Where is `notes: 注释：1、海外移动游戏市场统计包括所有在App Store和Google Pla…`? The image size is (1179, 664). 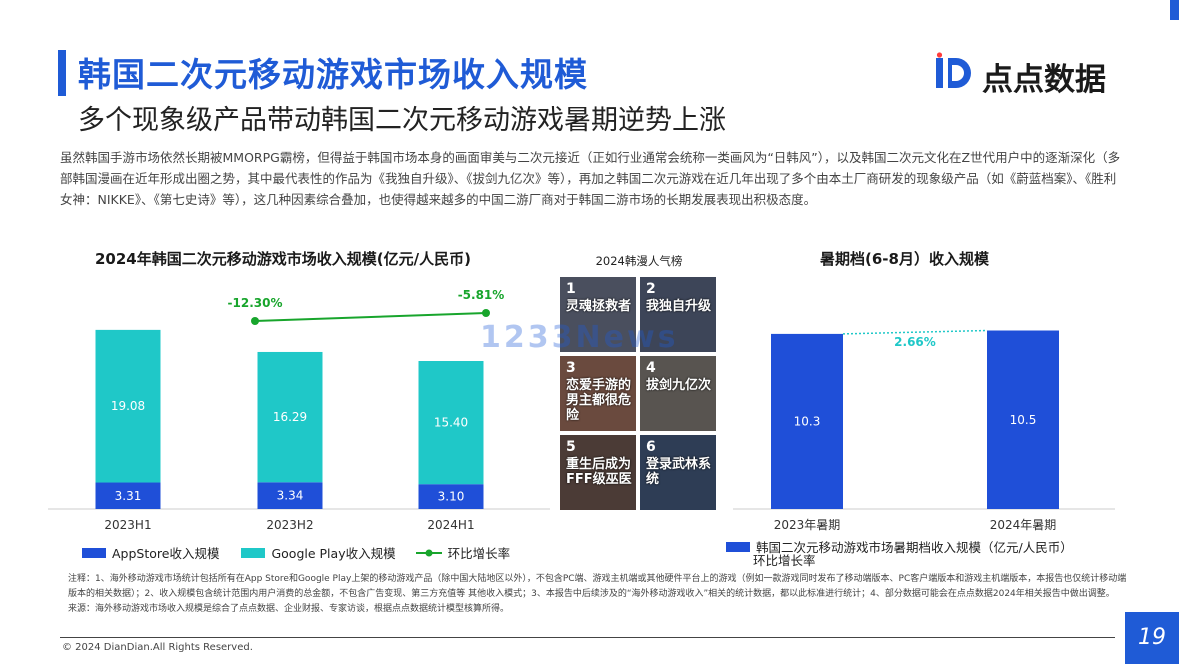 notes: 注释：1、海外移动游戏市场统计包括所有在App Store和Google Pla… is located at coordinates (598, 594).